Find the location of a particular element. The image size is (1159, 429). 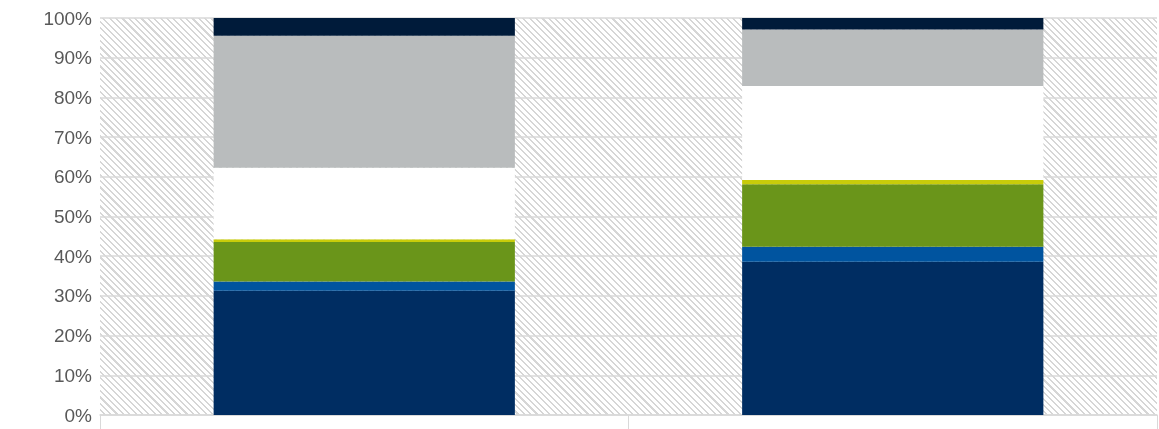

y-tick-label: 30% is located at coordinates (73, 296).